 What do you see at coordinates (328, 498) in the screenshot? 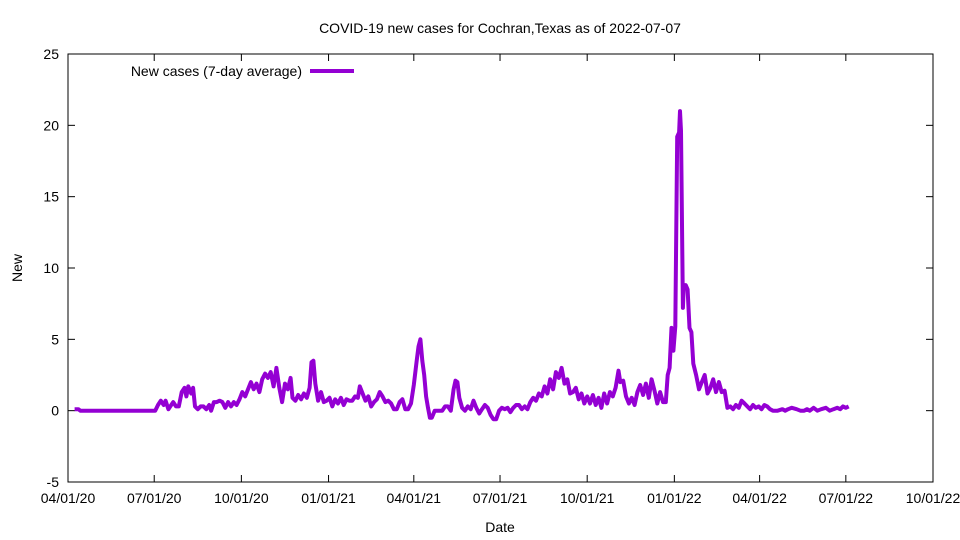
I see `x-tick-label: 01/01/21` at bounding box center [328, 498].